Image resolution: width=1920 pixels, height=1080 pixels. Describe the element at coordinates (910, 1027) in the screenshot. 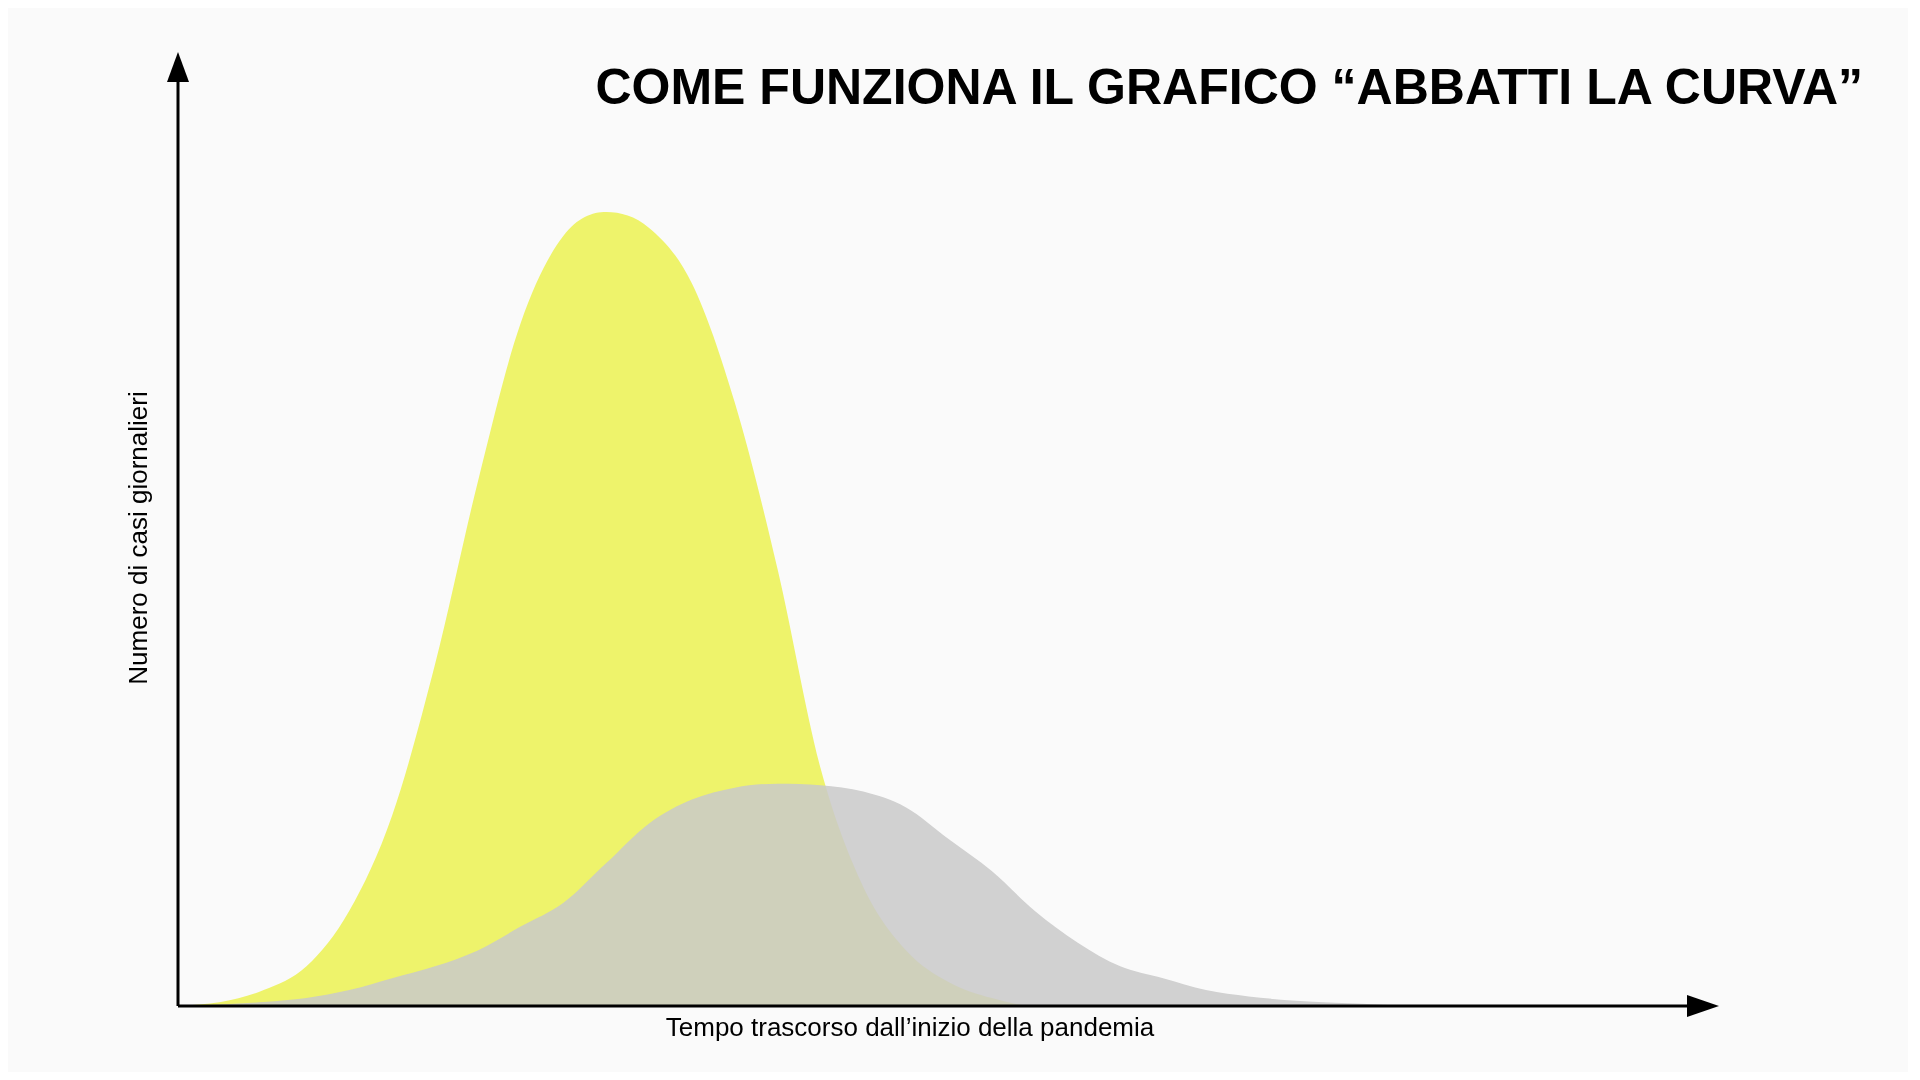

I see `x-axis-title: Tempo trascorso dall’inizio della pandemia` at that location.